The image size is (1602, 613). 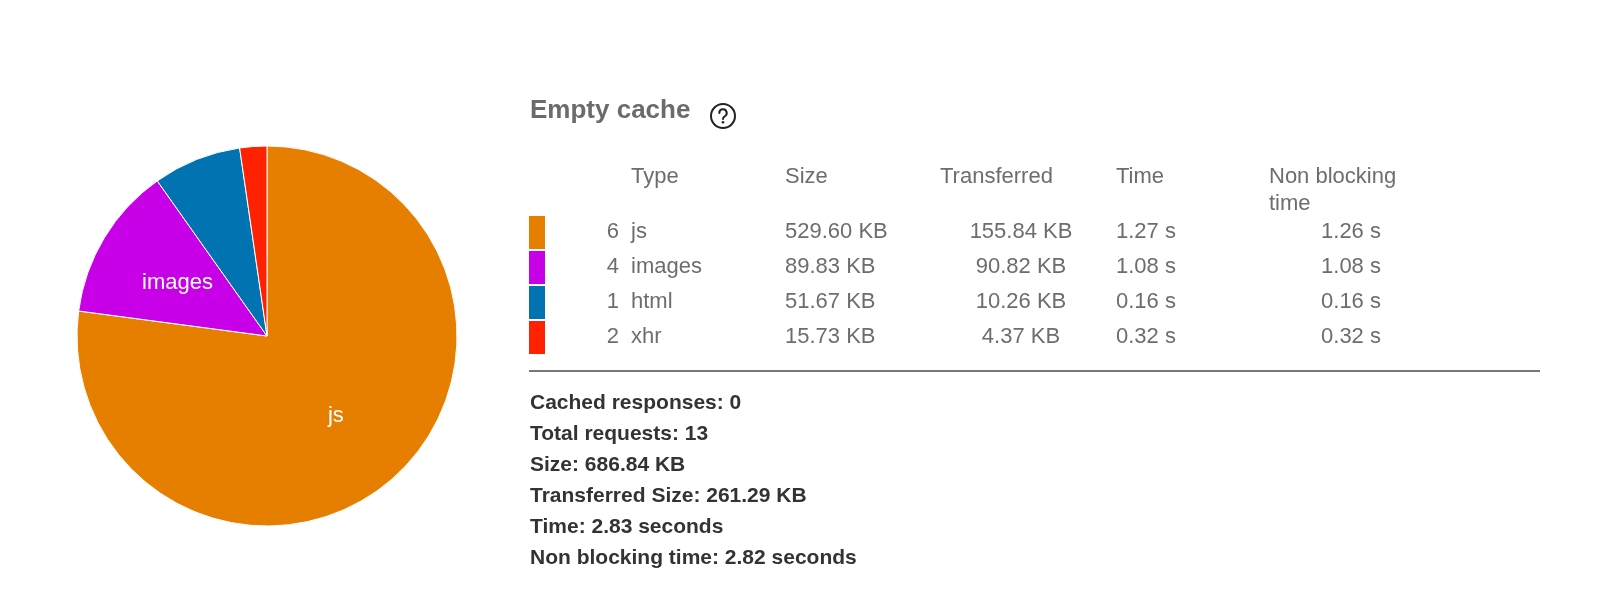 I want to click on text: Transferred, so click(x=996, y=175).